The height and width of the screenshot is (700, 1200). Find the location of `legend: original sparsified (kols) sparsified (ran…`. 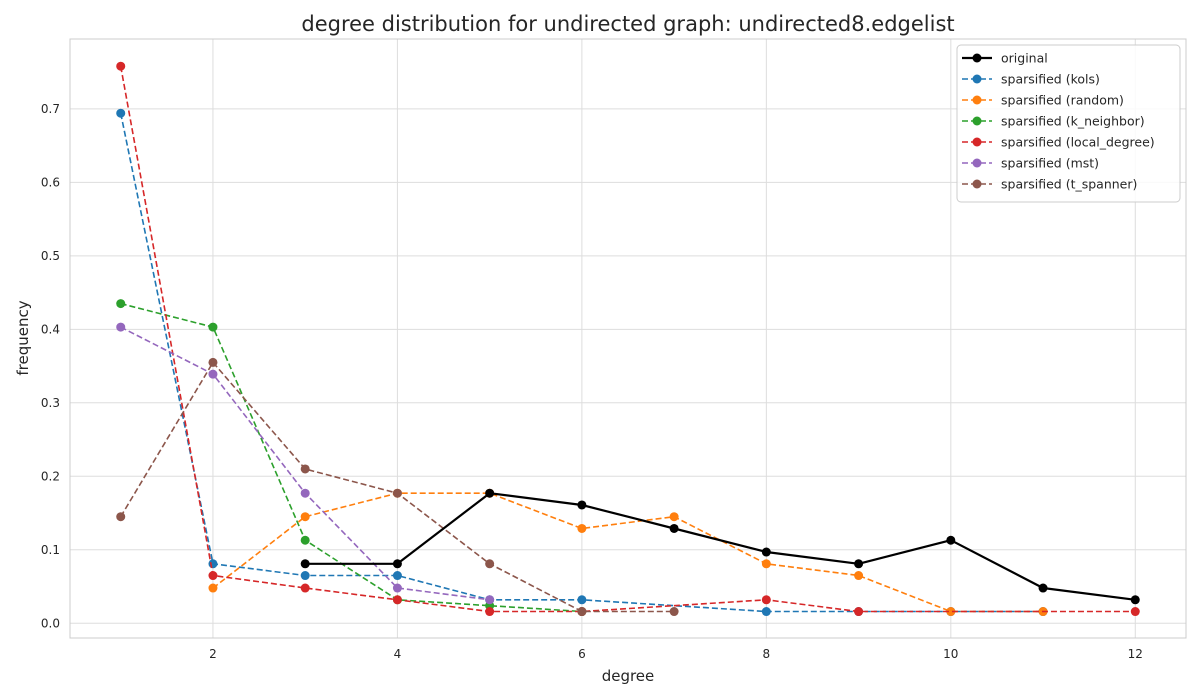

legend: original sparsified (kols) sparsified (ran… is located at coordinates (1068, 123).